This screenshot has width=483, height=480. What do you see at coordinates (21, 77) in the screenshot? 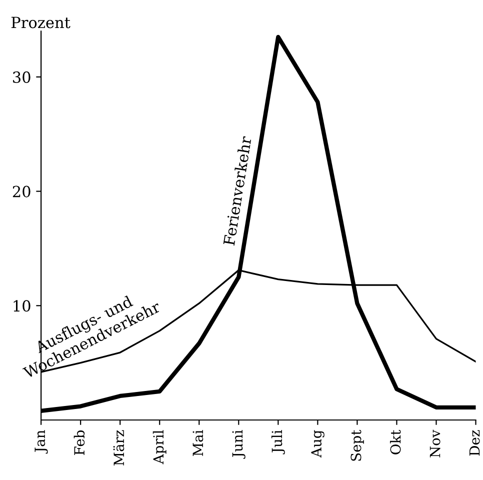
I see `y-tick-label: 30` at bounding box center [21, 77].